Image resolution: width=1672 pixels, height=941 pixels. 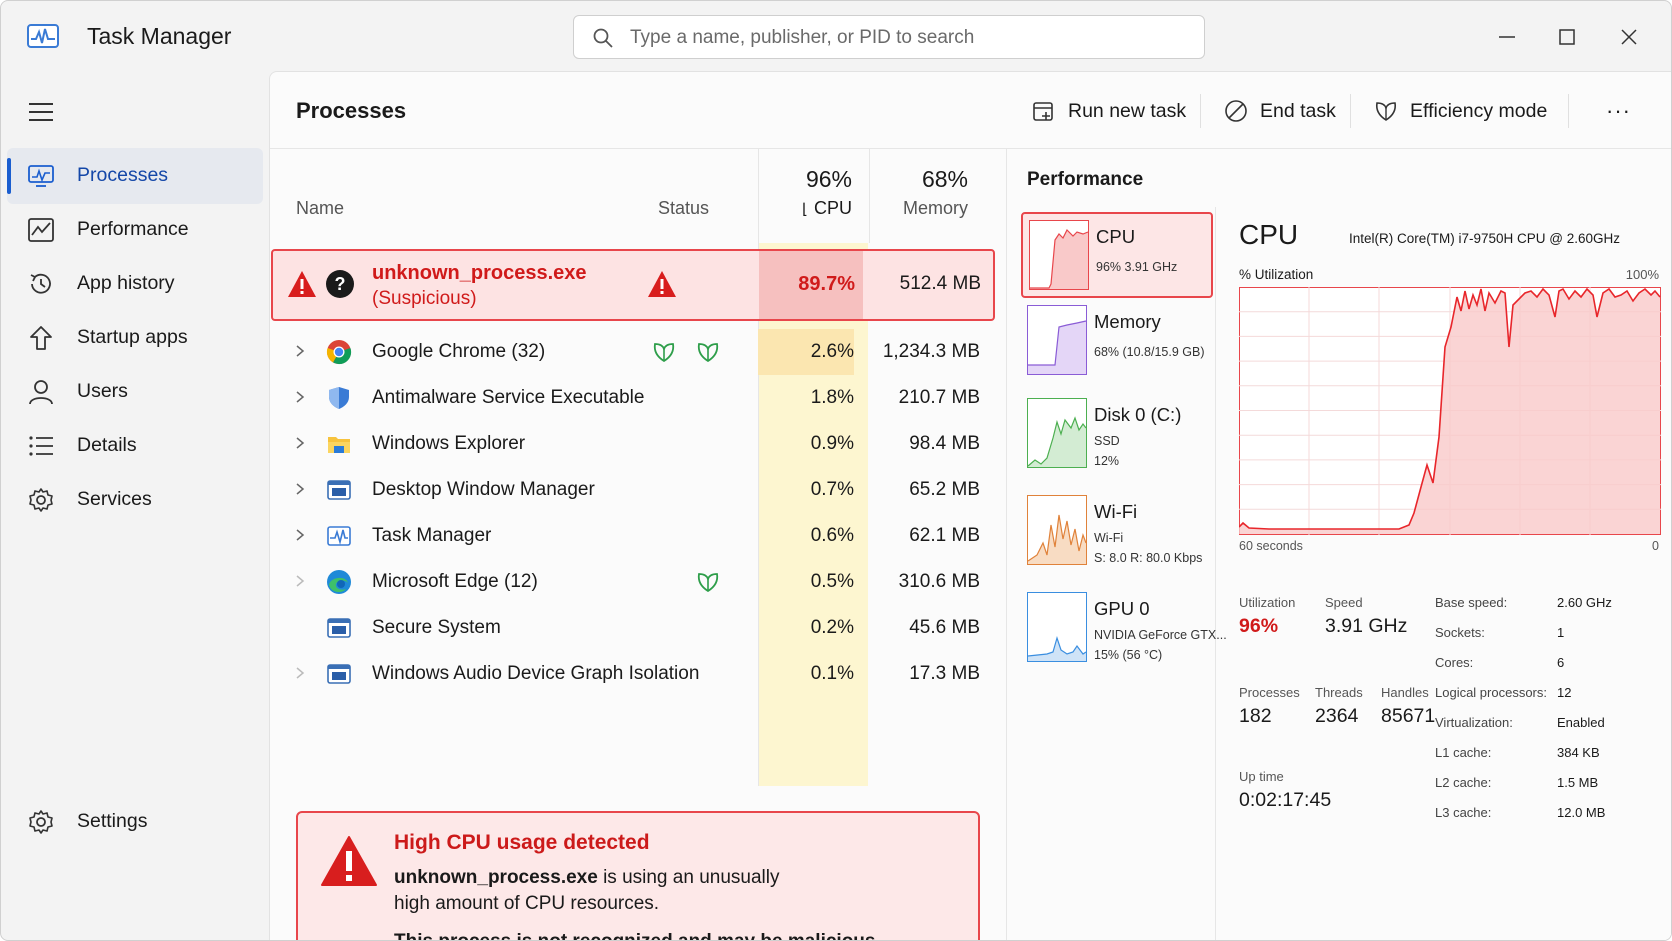 I want to click on sidebar-item-settings: Settings, so click(x=135, y=822).